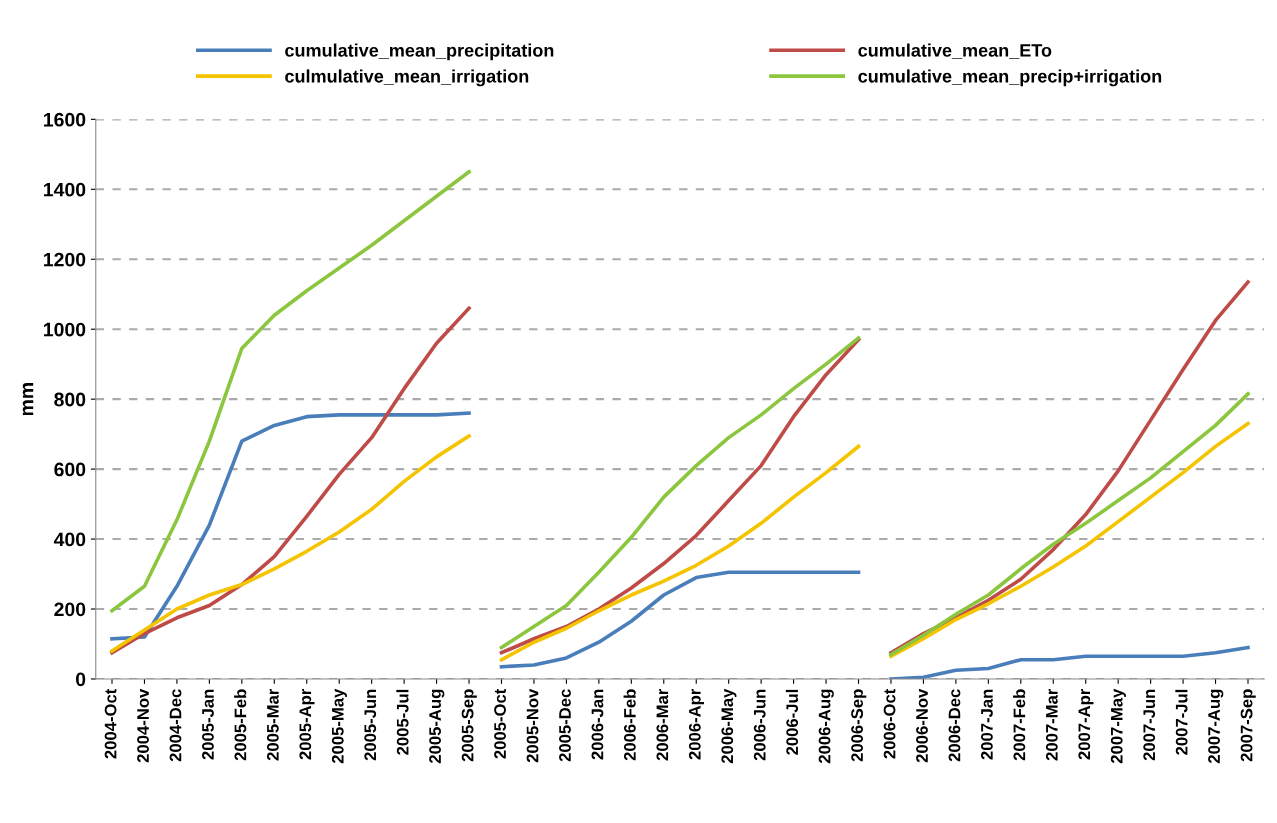 The height and width of the screenshot is (823, 1277). Describe the element at coordinates (339, 726) in the screenshot. I see `x-tick-label: 2005-May` at that location.